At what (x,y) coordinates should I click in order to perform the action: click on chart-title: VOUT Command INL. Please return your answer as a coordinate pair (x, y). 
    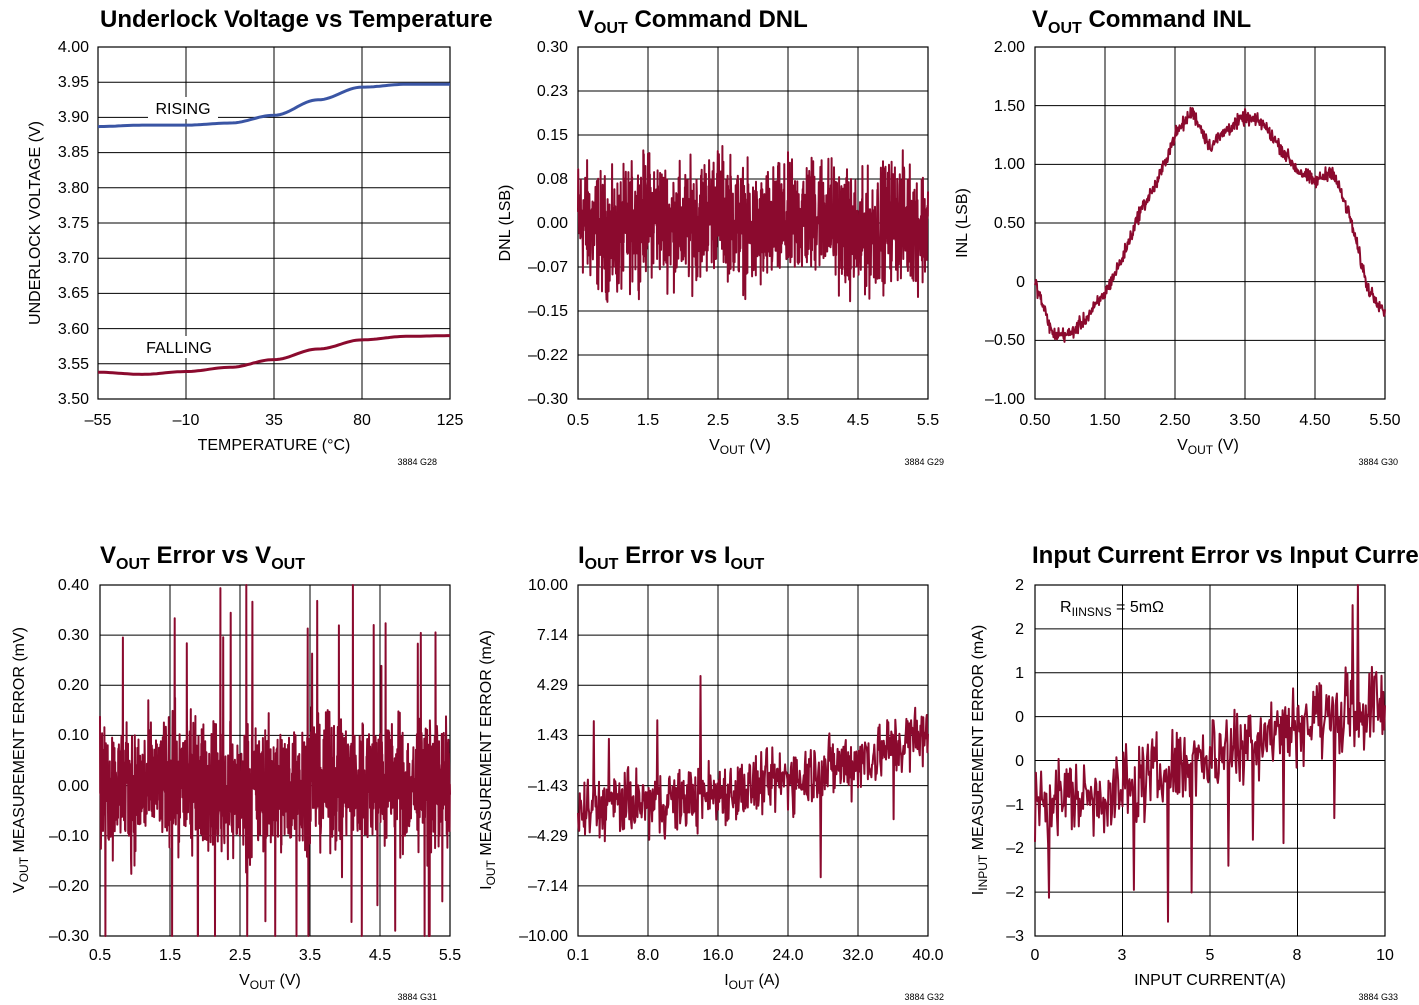
    Looking at the image, I should click on (1141, 21).